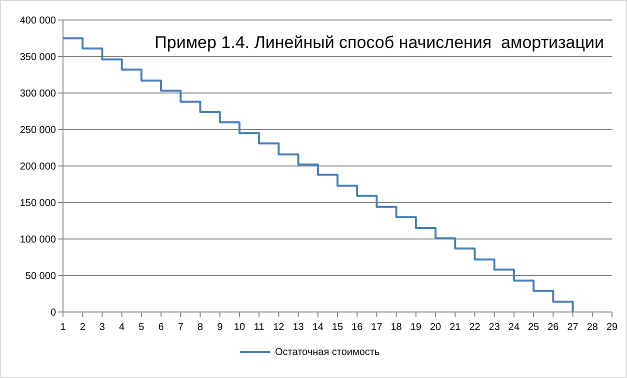 Image resolution: width=627 pixels, height=378 pixels. I want to click on y-tick-label: 50 000, so click(40, 276).